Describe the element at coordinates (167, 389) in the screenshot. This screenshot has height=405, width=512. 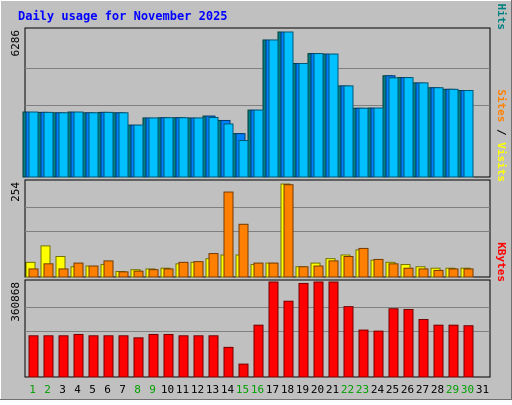
I see `day-label: 10` at that location.